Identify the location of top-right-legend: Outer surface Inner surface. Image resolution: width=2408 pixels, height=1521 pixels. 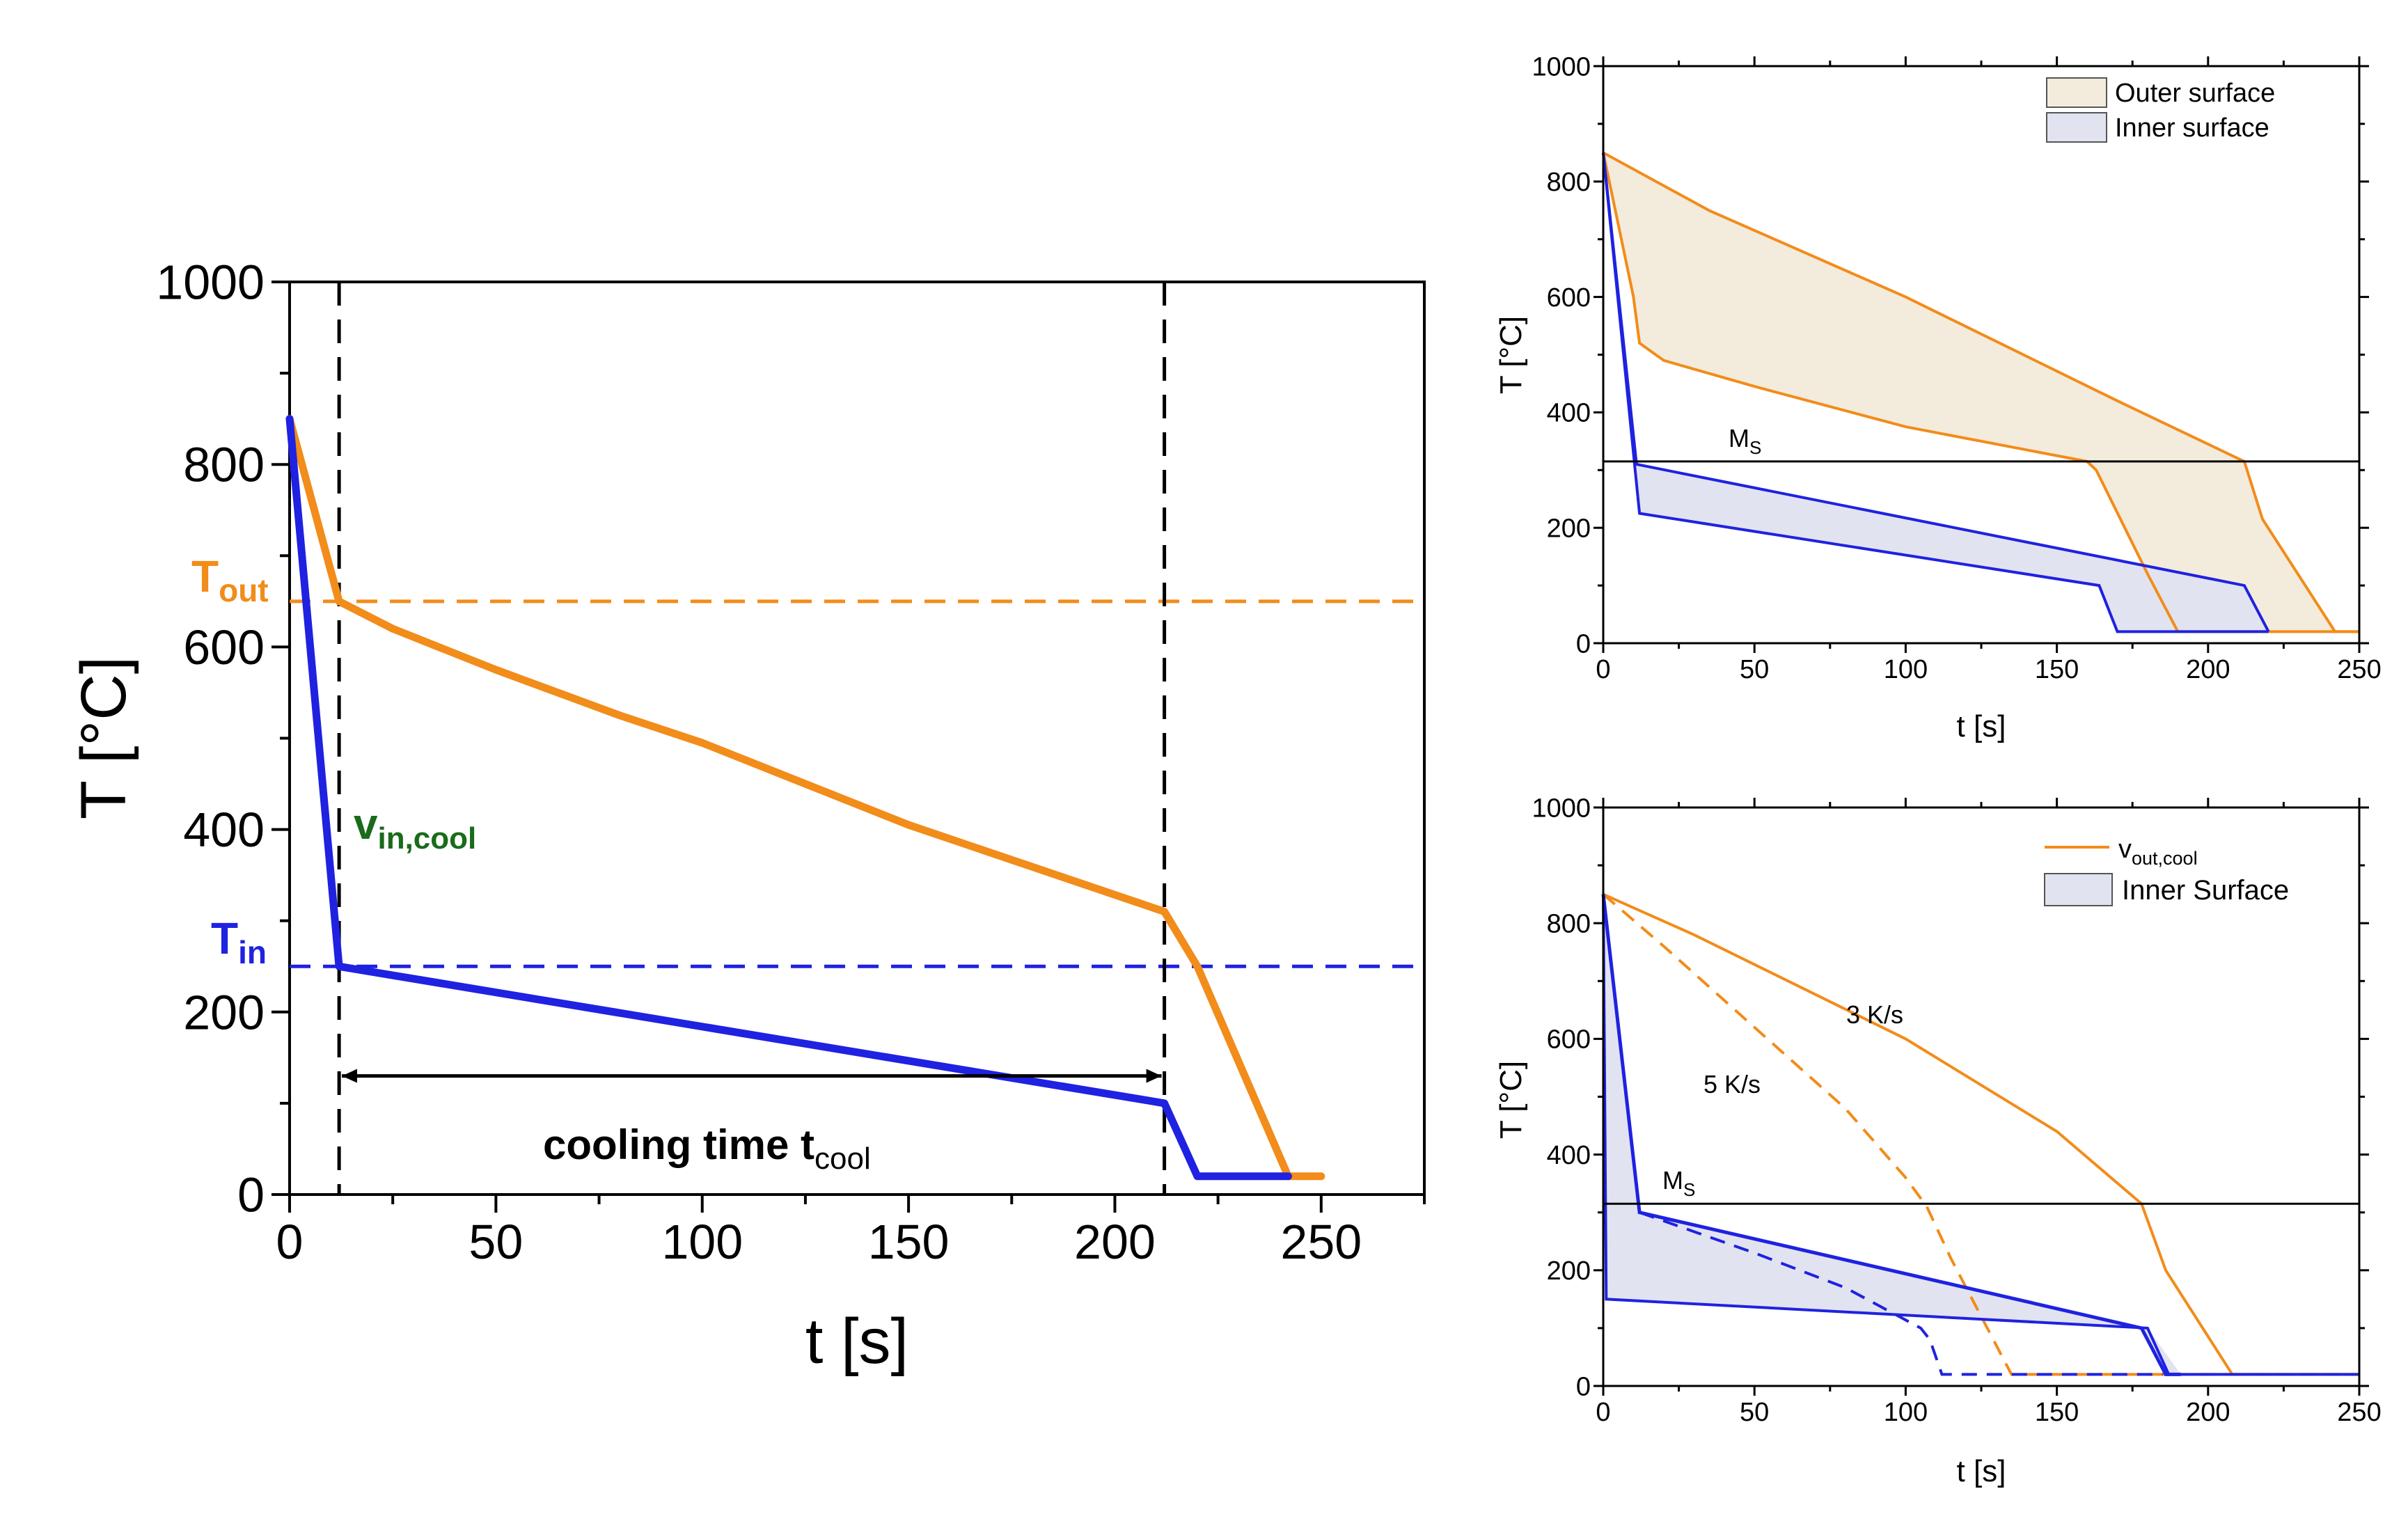
(2160, 110).